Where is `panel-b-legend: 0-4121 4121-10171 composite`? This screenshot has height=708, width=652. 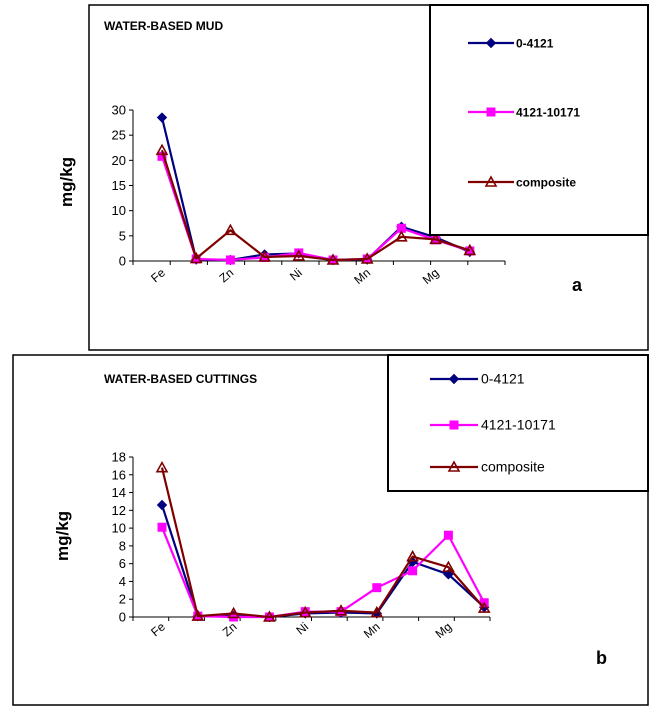 panel-b-legend: 0-4121 4121-10171 composite is located at coordinates (493, 423).